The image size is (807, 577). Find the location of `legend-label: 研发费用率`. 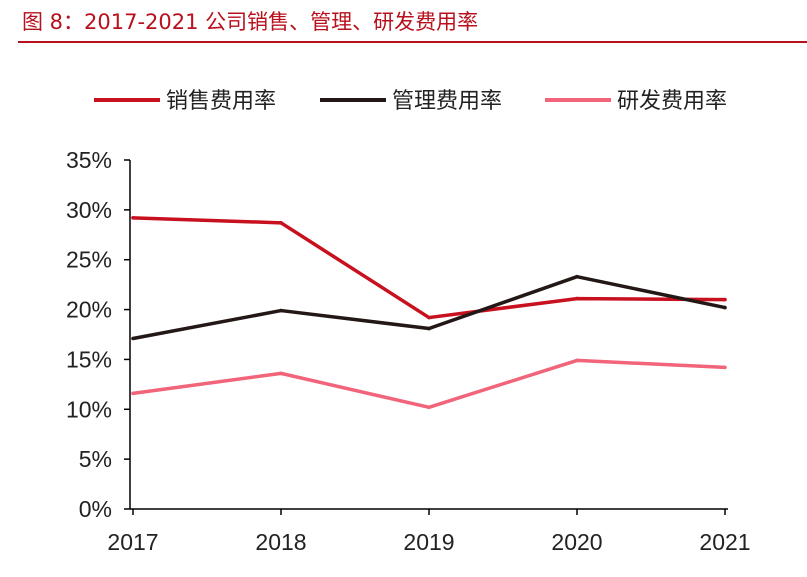

legend-label: 研发费用率 is located at coordinates (672, 101).